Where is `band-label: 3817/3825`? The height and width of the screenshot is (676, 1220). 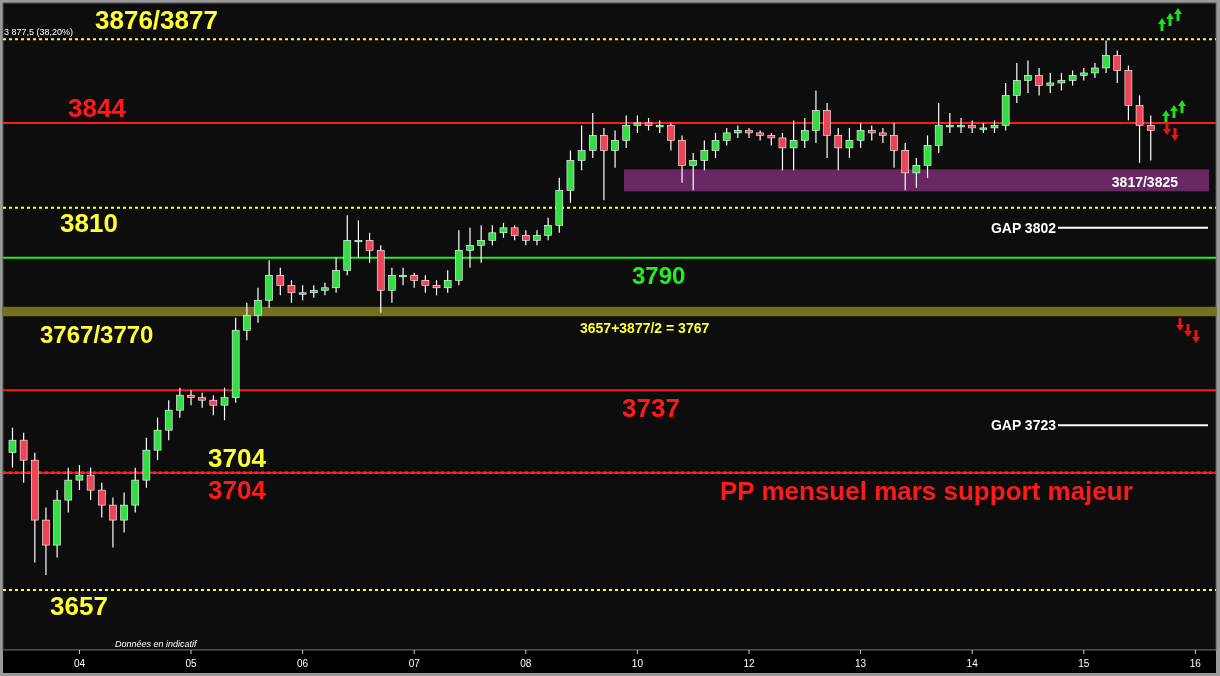
band-label: 3817/3825 is located at coordinates (1145, 182).